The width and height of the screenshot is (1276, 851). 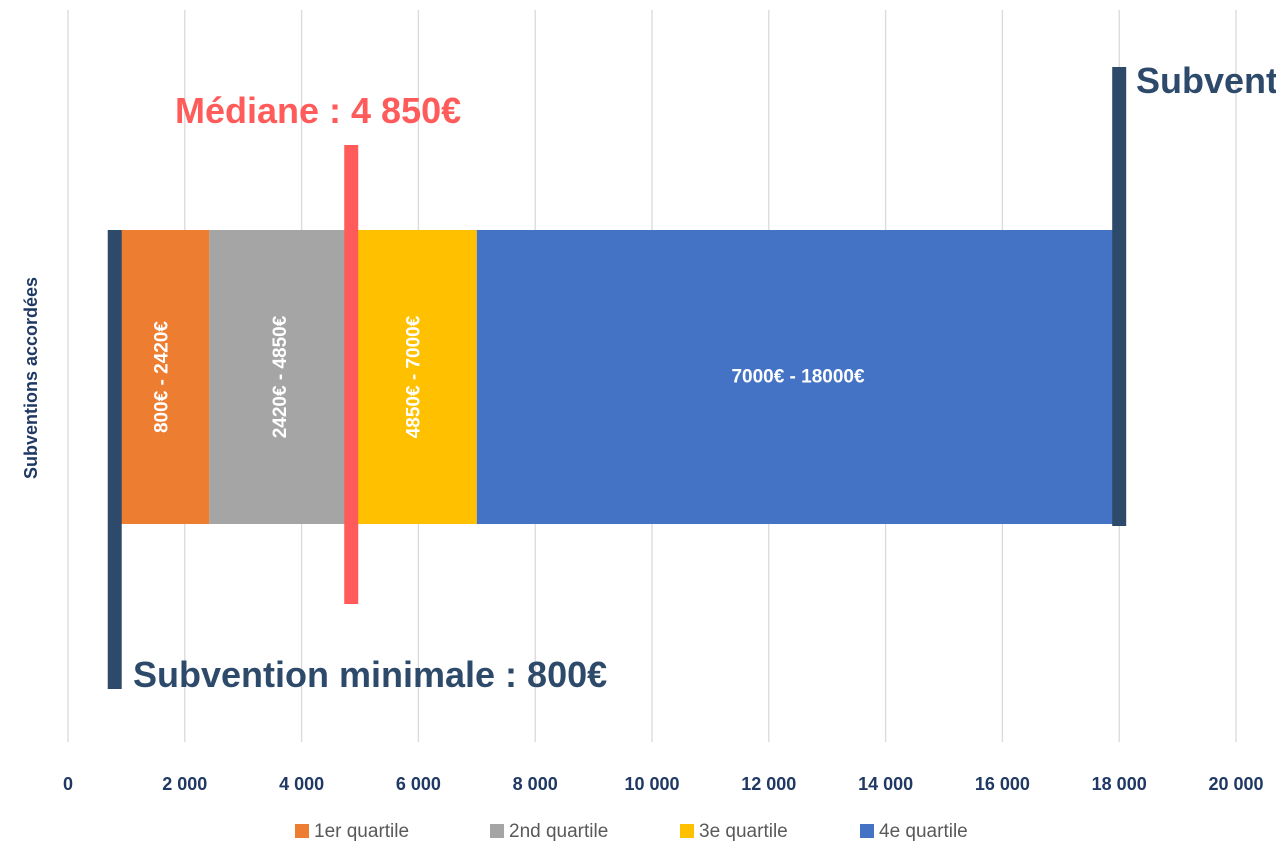 I want to click on x-tick-label: 6 000, so click(x=418, y=784).